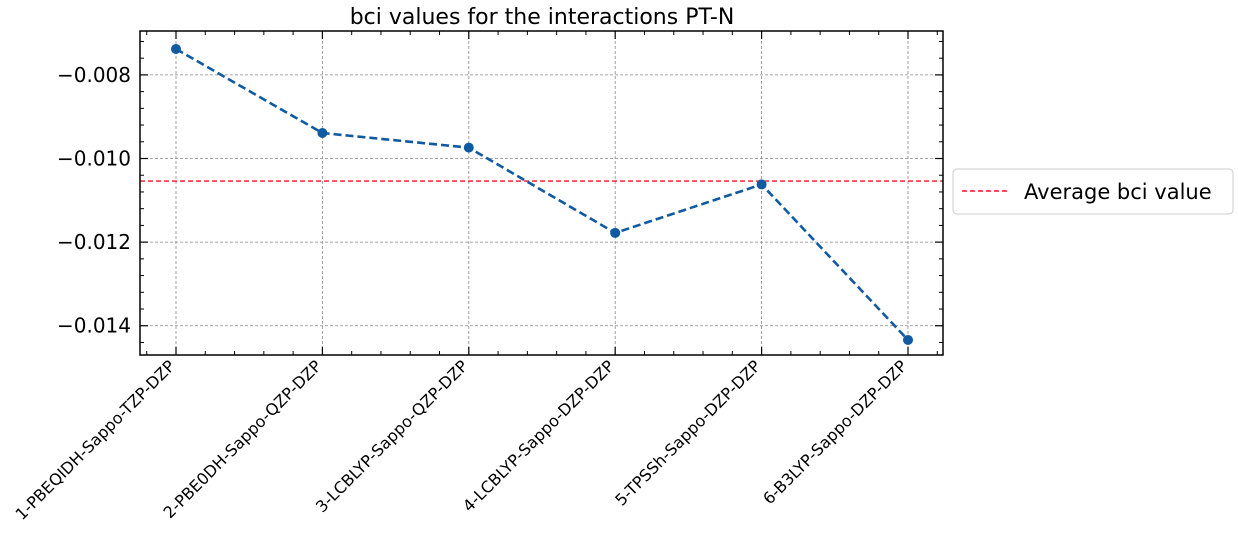  What do you see at coordinates (538, 435) in the screenshot?
I see `x-tick-label: 4-LCBLYP-Sappo-DZP-DZP` at bounding box center [538, 435].